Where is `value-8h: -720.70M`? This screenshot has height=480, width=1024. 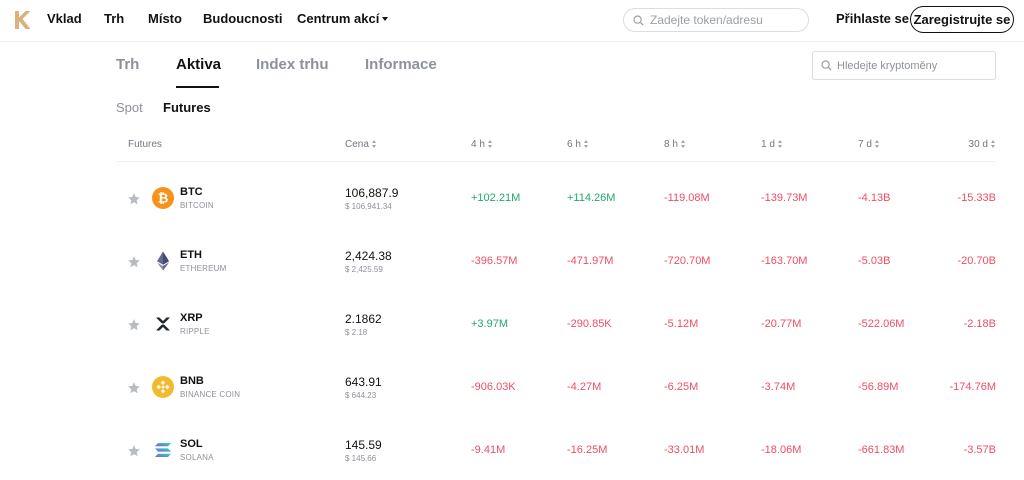 value-8h: -720.70M is located at coordinates (687, 261).